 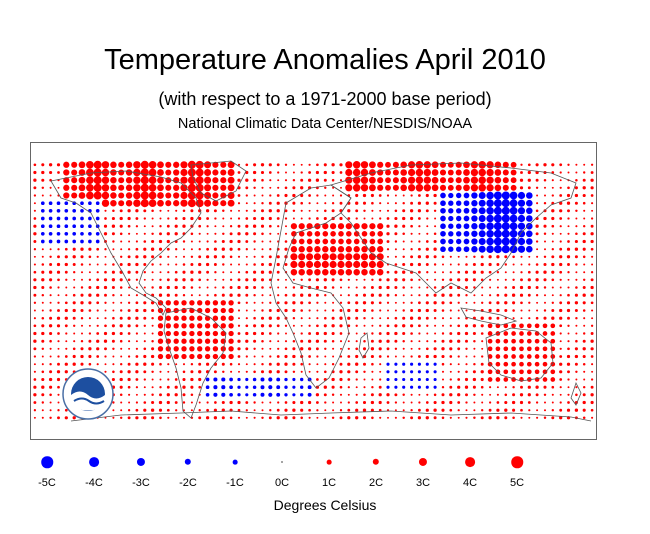 I want to click on legend-item: -2C, so click(x=188, y=470).